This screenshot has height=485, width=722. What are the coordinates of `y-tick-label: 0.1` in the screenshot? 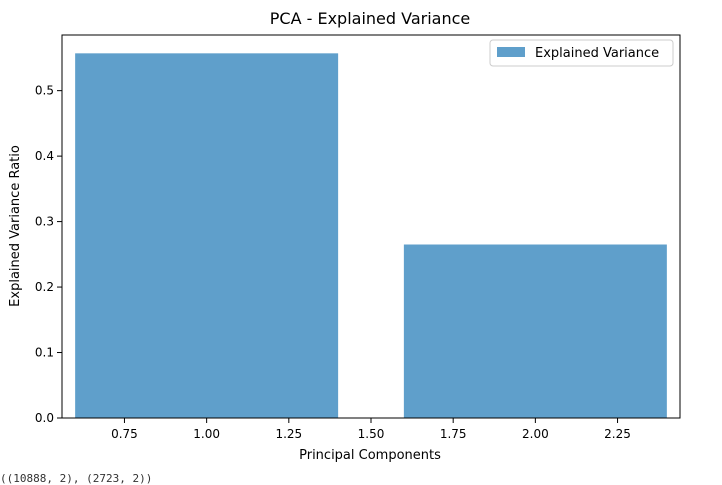 It's located at (44, 353).